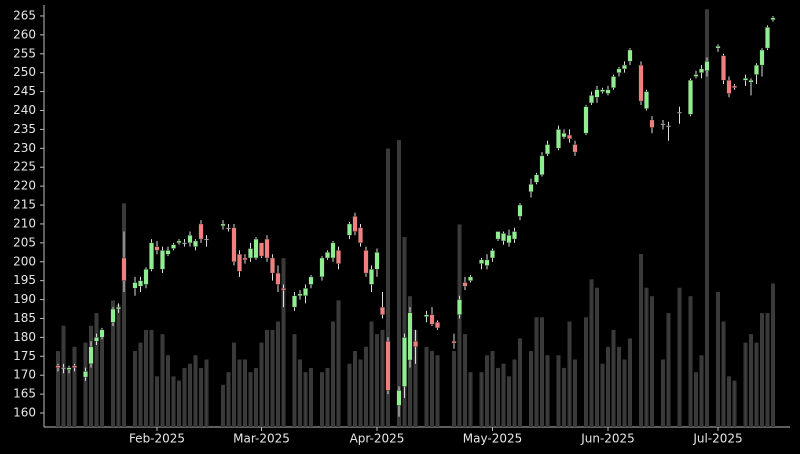 This screenshot has width=800, height=454. Describe the element at coordinates (24, 394) in the screenshot. I see `y-tick-label: 165` at that location.